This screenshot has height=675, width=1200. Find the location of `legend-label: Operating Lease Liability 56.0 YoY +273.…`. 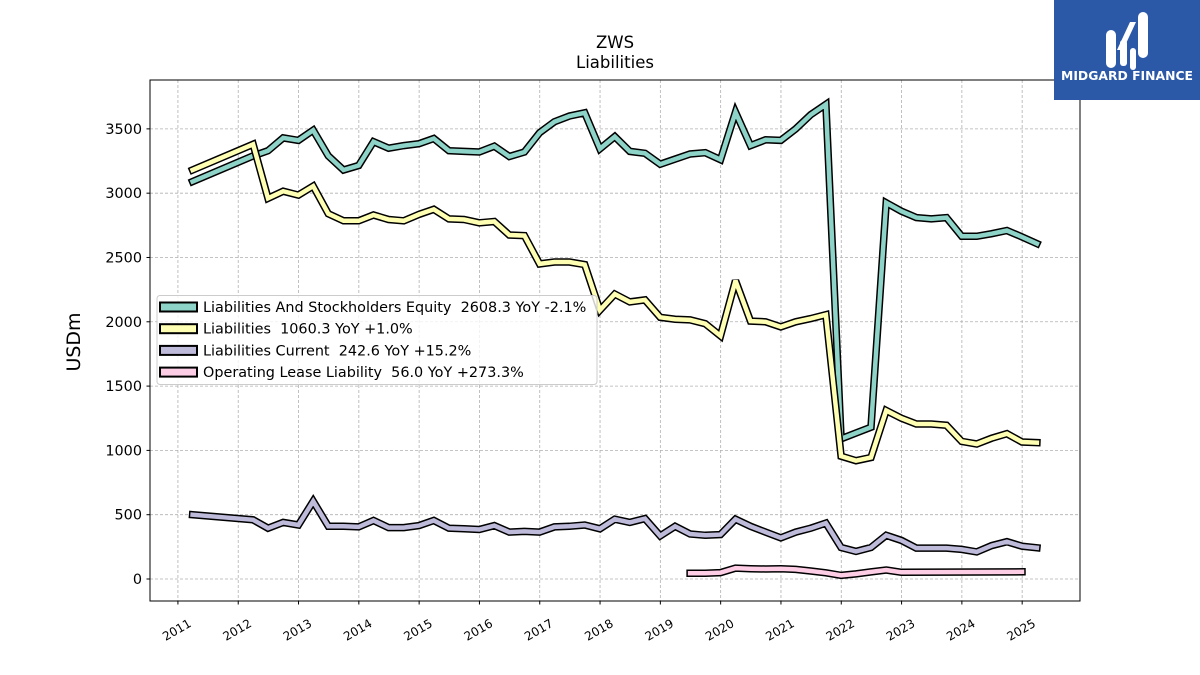

legend-label: Operating Lease Liability 56.0 YoY +273.… is located at coordinates (363, 373).